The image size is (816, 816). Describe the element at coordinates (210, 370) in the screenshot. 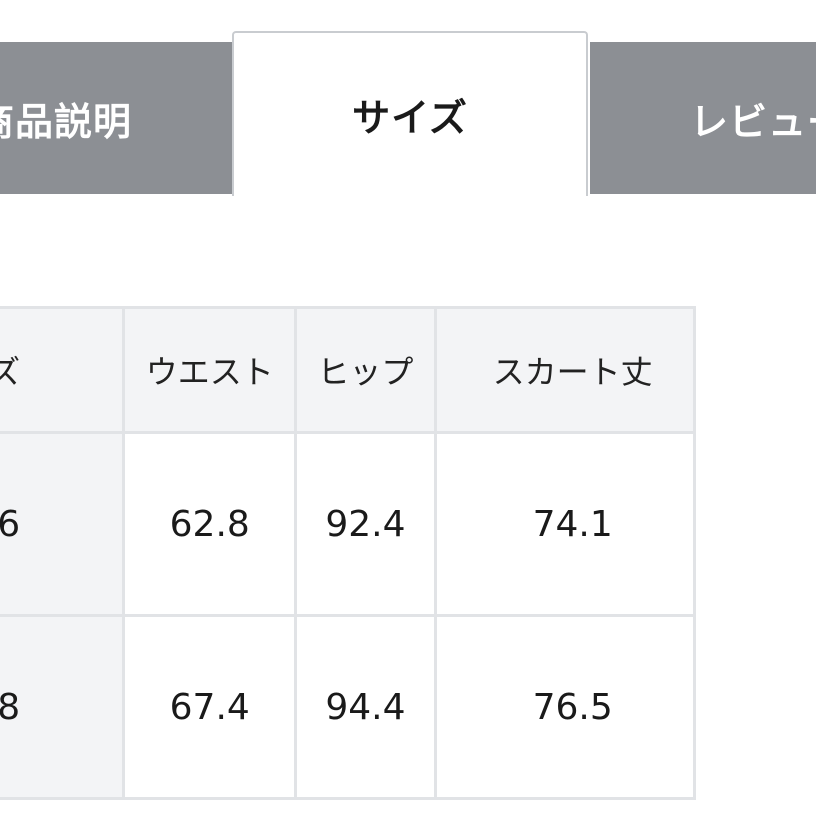

I see `header-waist: ウエスト` at that location.